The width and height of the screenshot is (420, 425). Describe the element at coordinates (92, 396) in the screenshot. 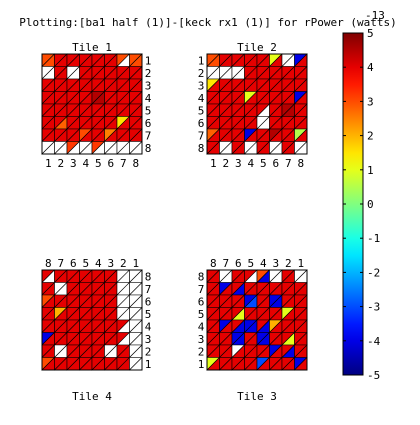

I see `tile-title: Tile 4` at that location.